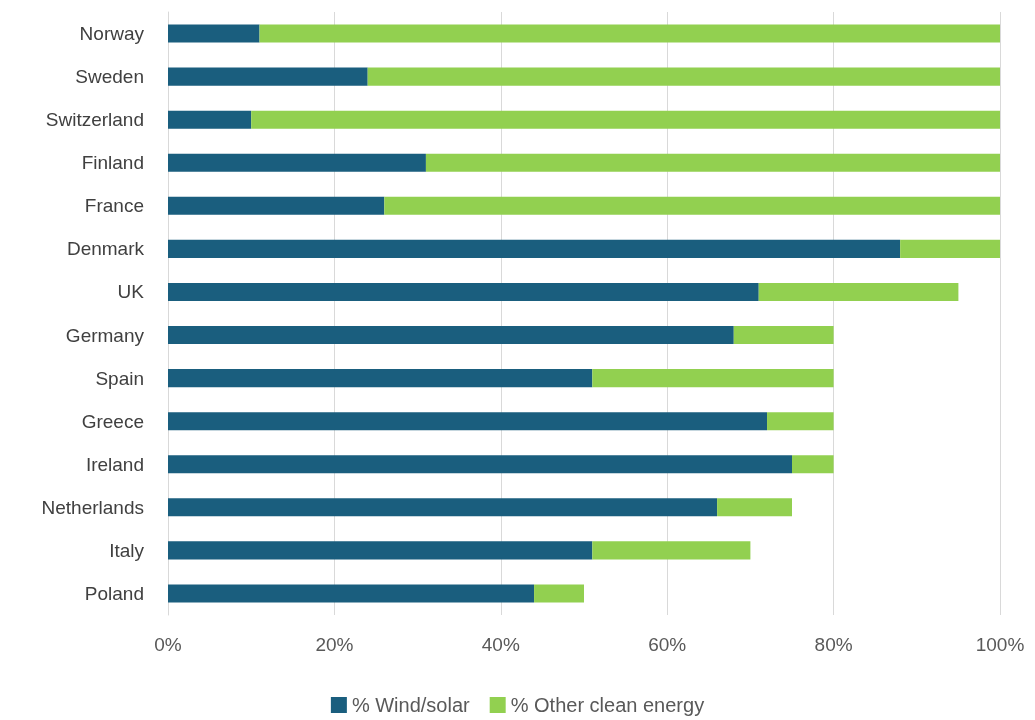 The width and height of the screenshot is (1035, 720). I want to click on x-tick-label: 80%, so click(833, 644).